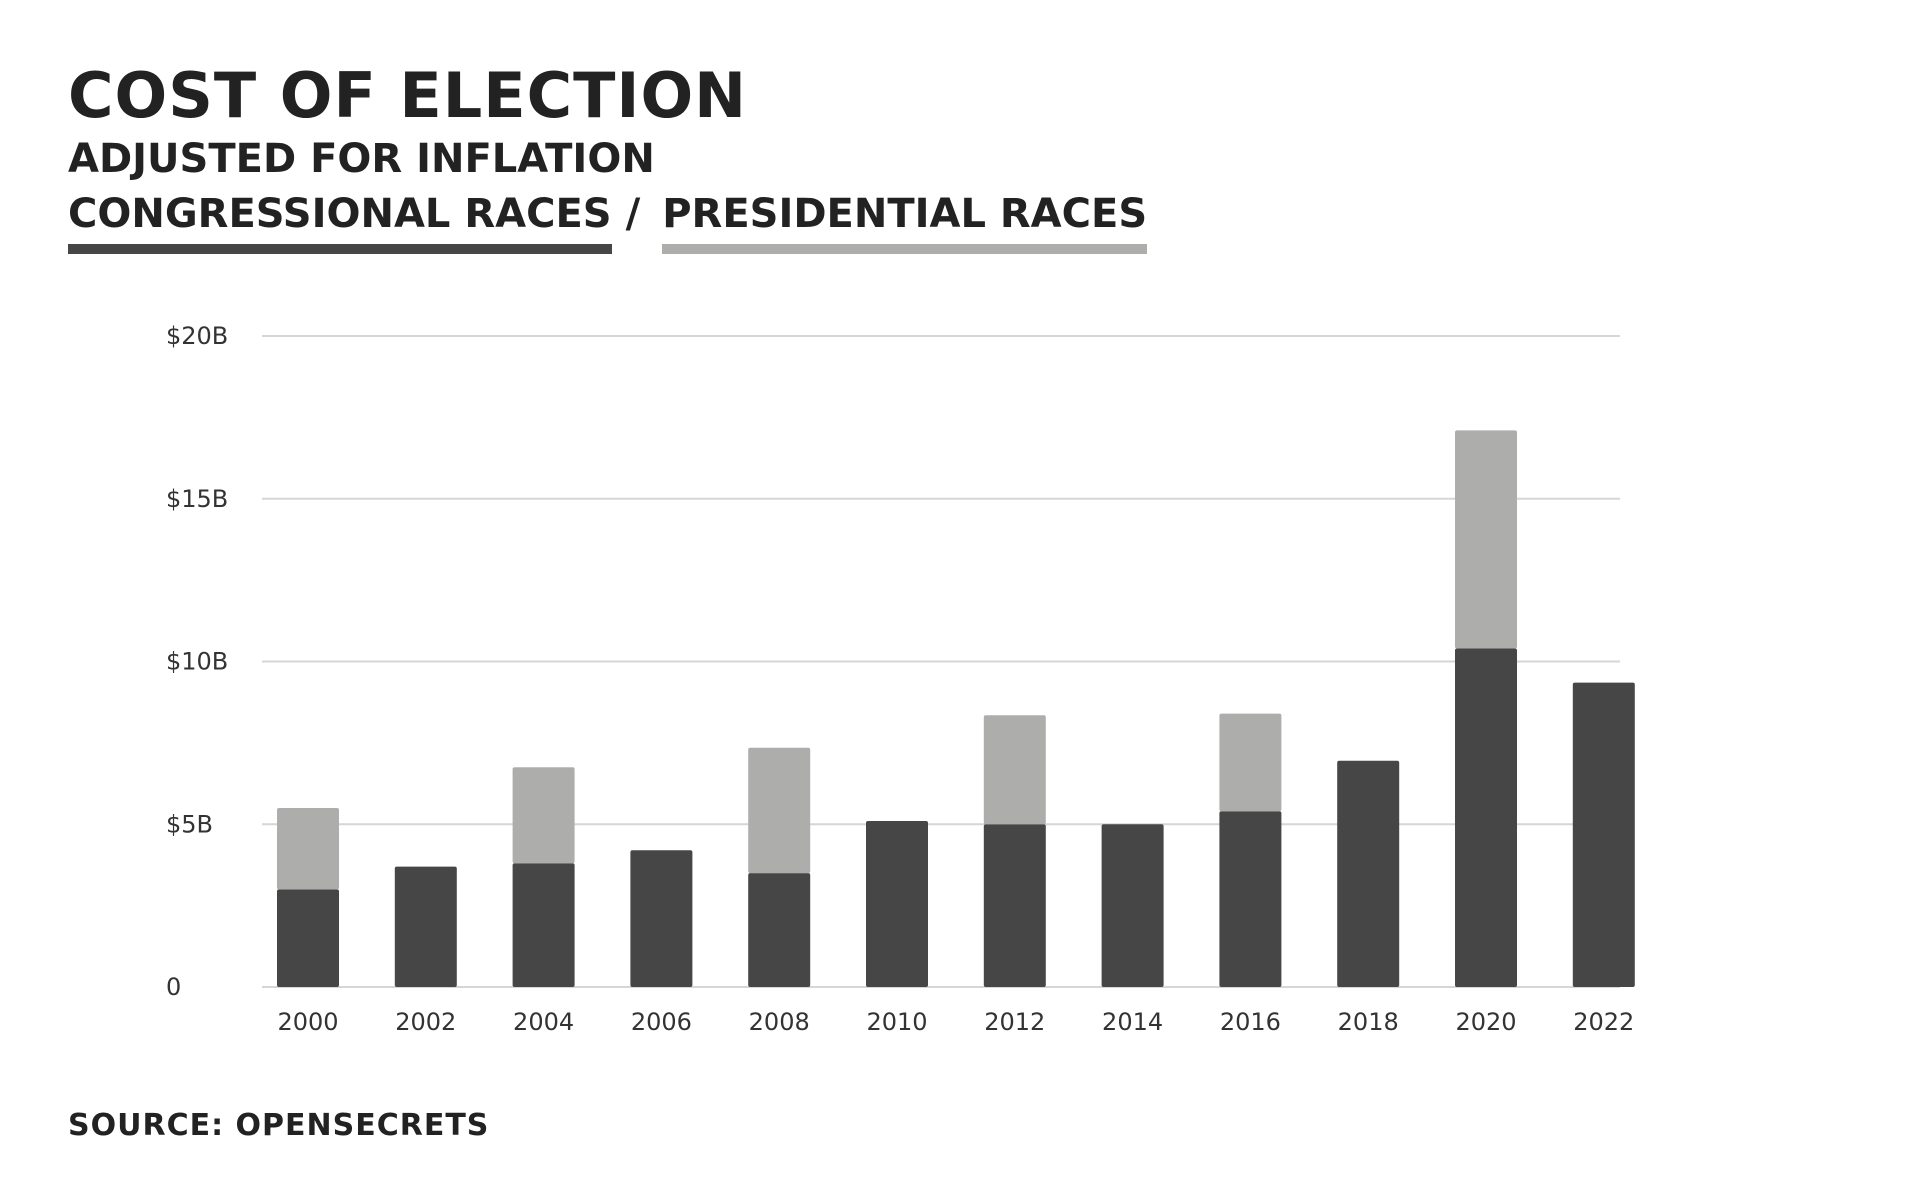 This screenshot has height=1200, width=1920. What do you see at coordinates (361, 159) in the screenshot?
I see `chart-subtitle: ADJUSTED FOR INFLATION` at bounding box center [361, 159].